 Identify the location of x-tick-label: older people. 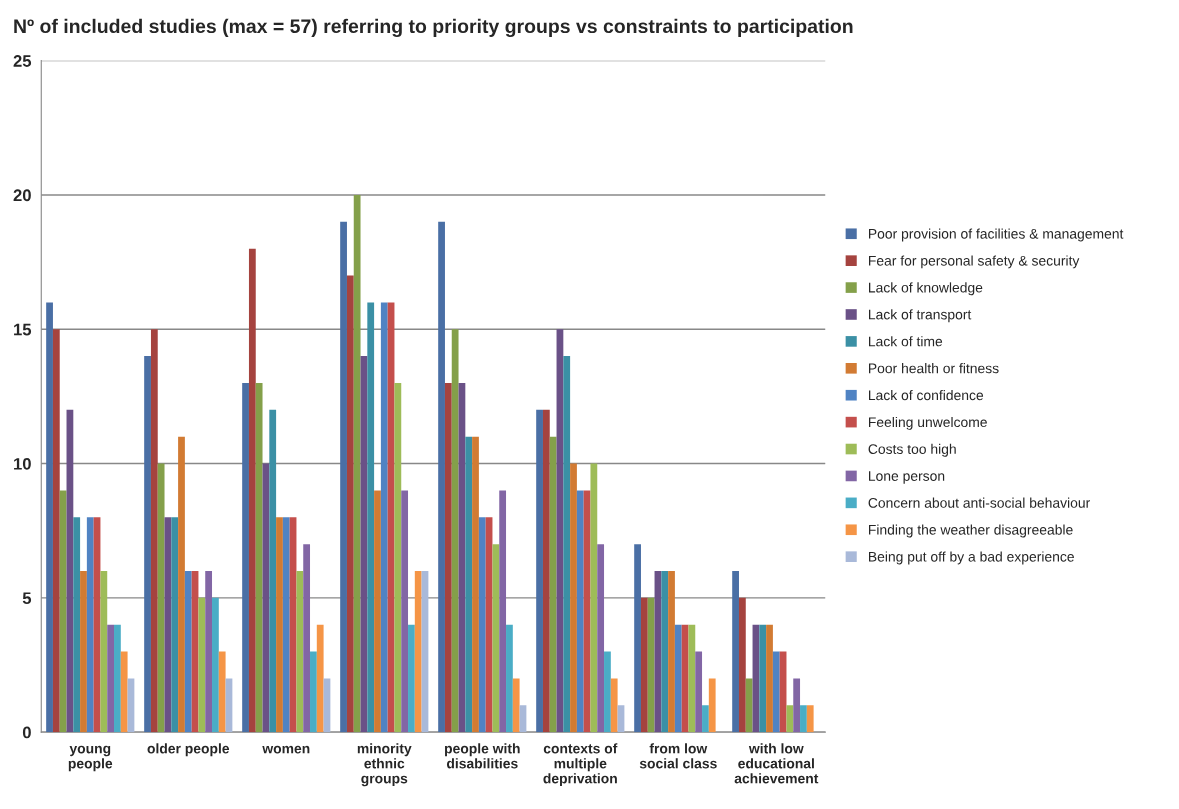
(188, 750).